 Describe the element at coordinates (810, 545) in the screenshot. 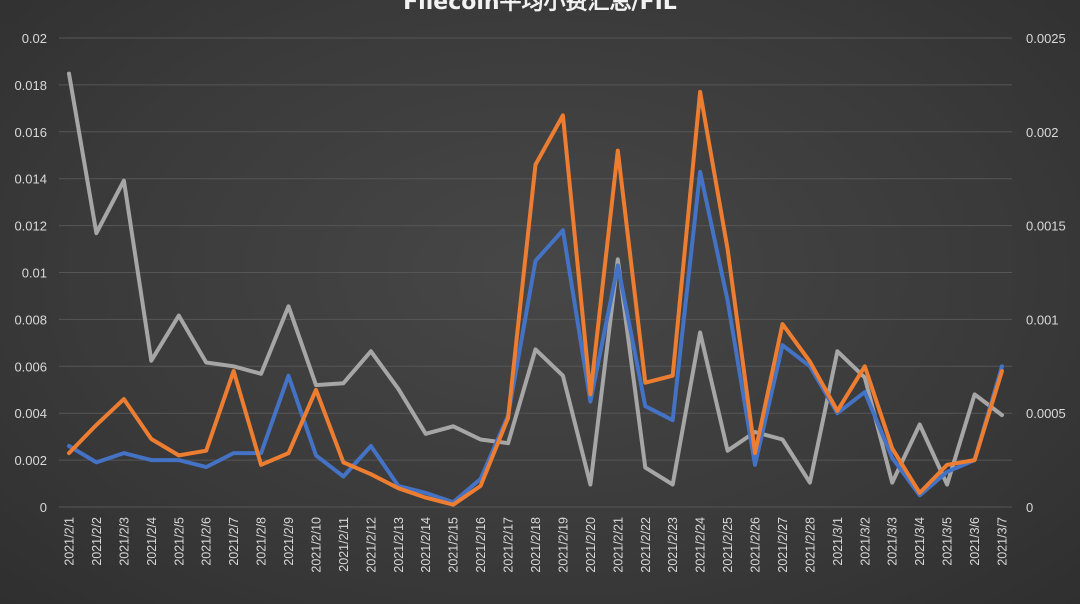

I see `x-tick-label: 2021/2/28` at that location.